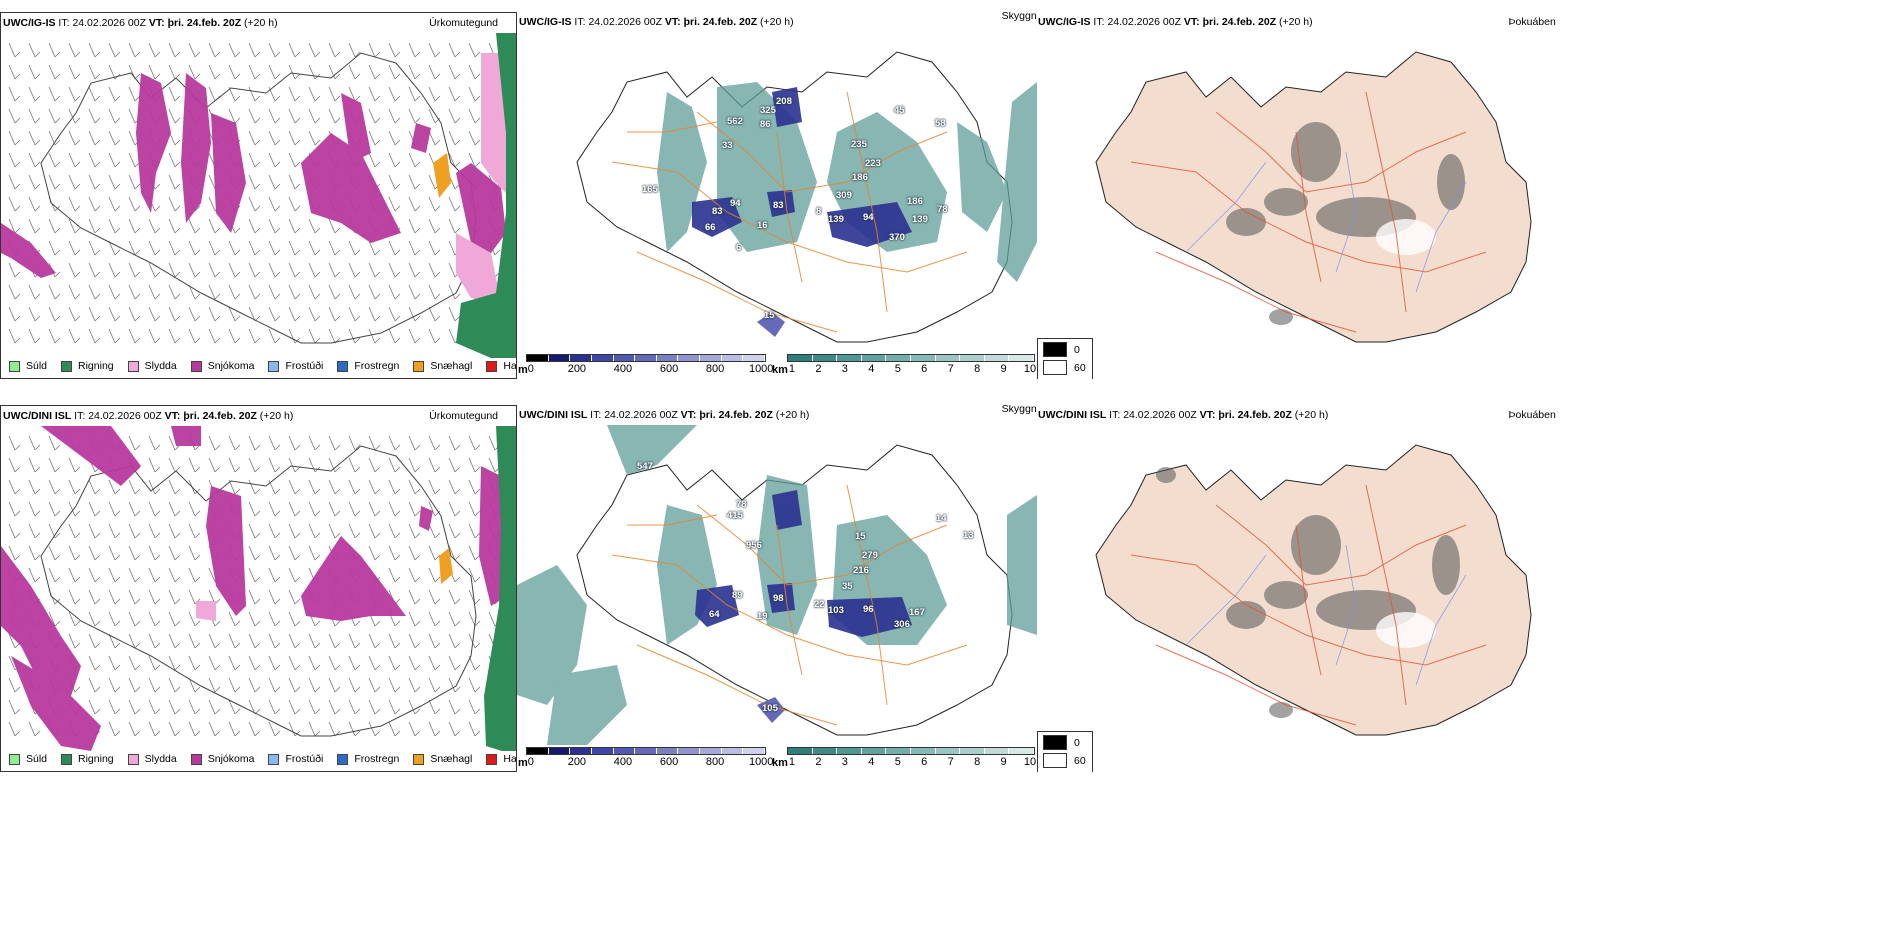 The height and width of the screenshot is (950, 1900). Describe the element at coordinates (650, 189) in the screenshot. I see `elevation-label: 165` at that location.